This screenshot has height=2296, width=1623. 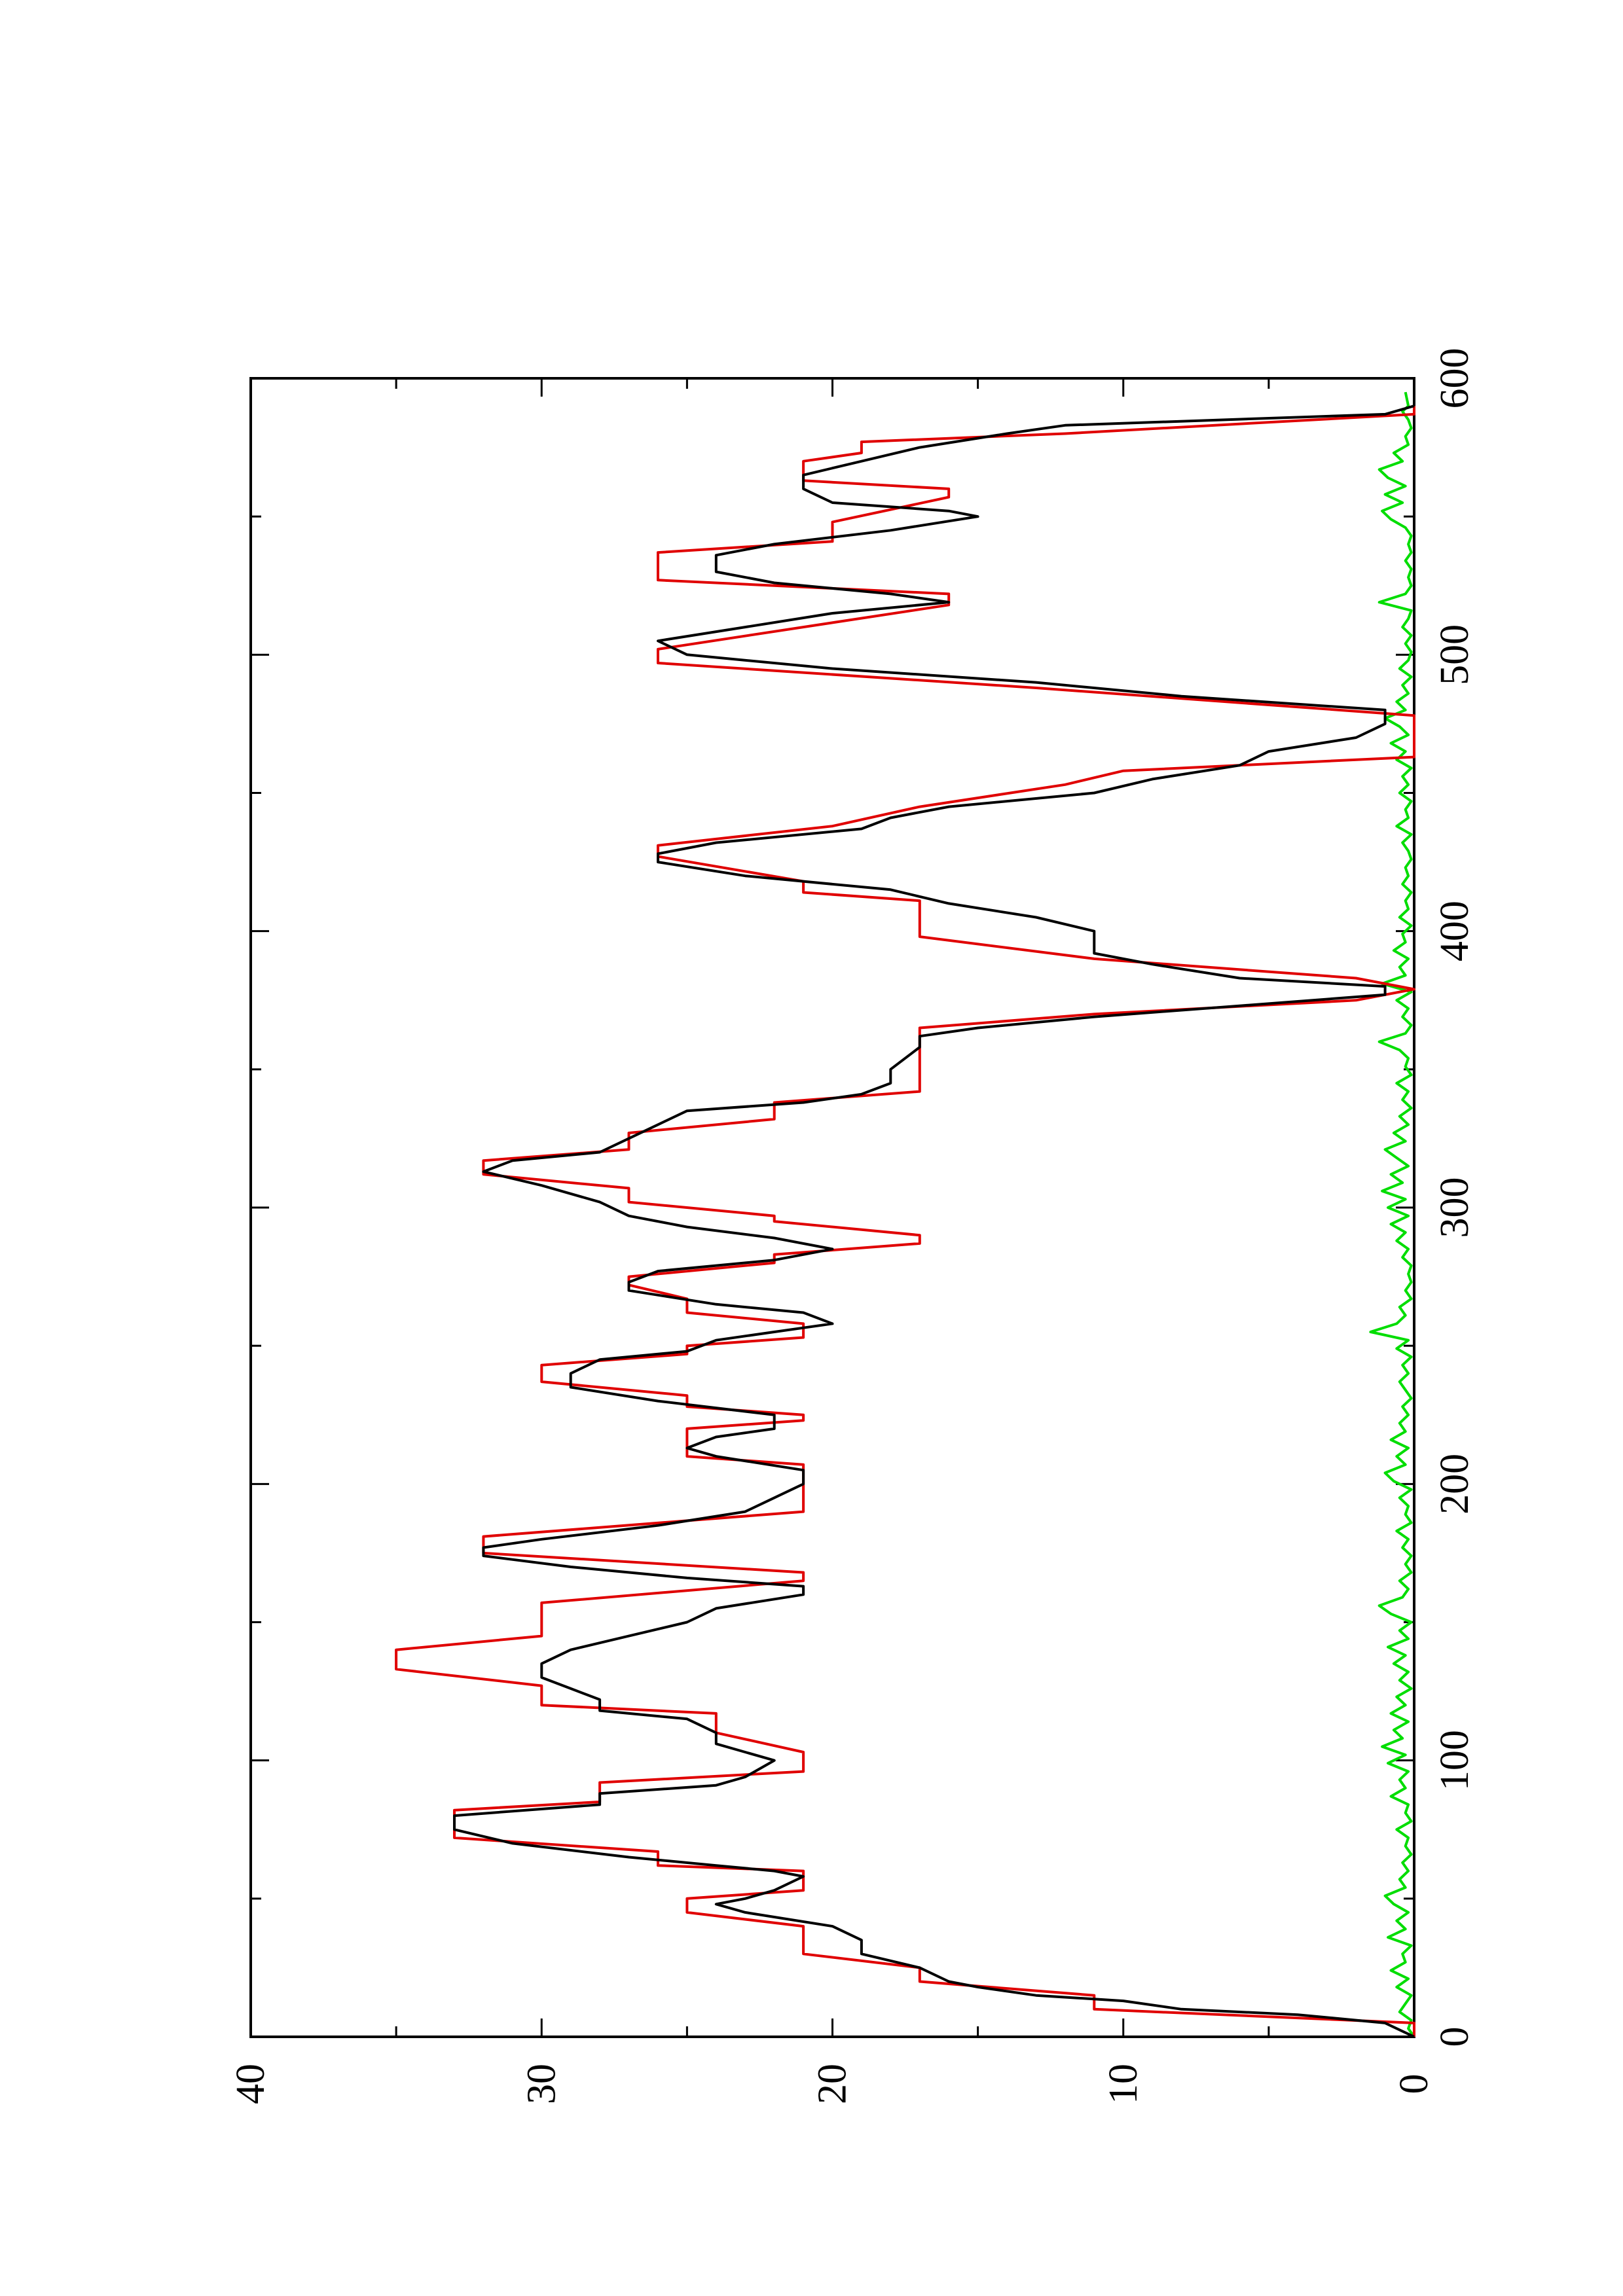 What do you see at coordinates (1454, 2037) in the screenshot?
I see `x-tick-label: 0` at bounding box center [1454, 2037].